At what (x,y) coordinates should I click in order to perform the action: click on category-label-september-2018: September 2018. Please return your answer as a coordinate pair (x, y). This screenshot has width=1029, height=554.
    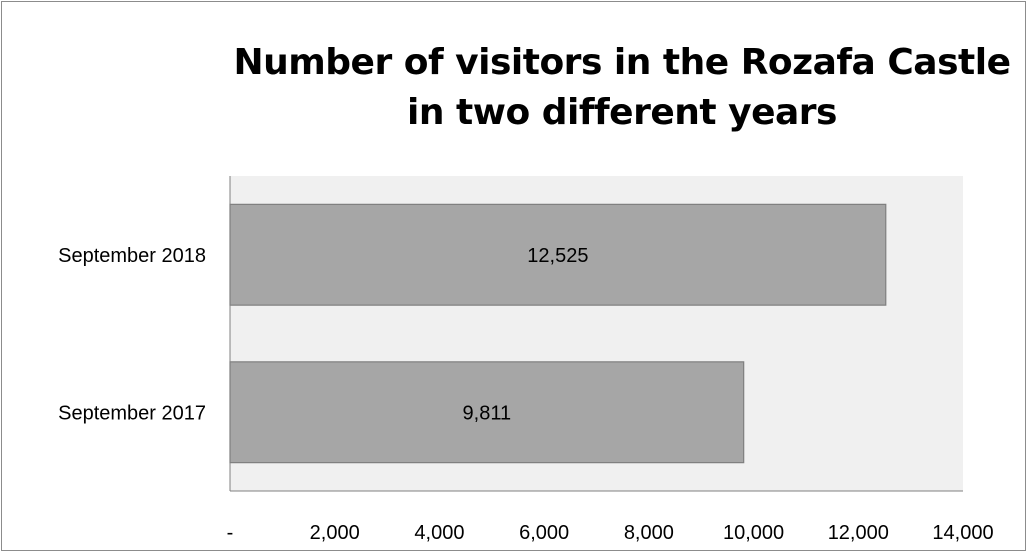
    Looking at the image, I should click on (132, 256).